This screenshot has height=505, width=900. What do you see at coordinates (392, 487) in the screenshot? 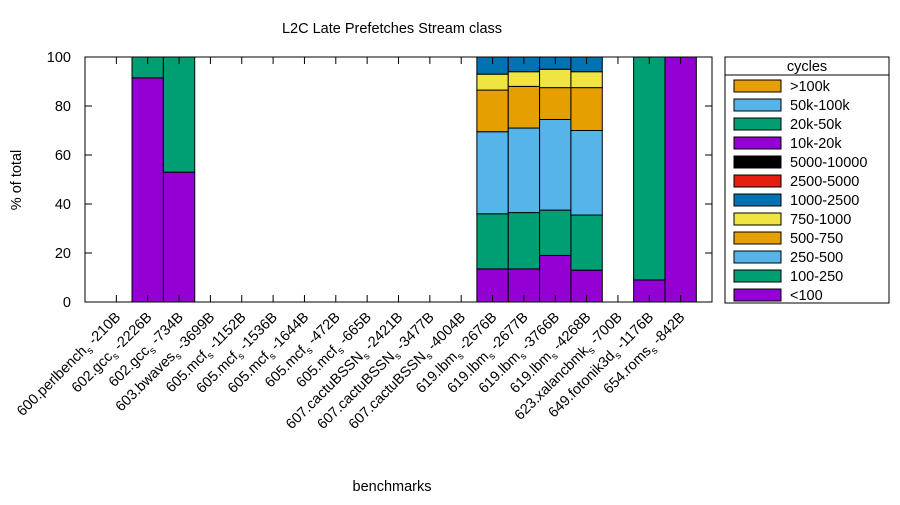
I see `x-axis-label: benchmarks` at bounding box center [392, 487].